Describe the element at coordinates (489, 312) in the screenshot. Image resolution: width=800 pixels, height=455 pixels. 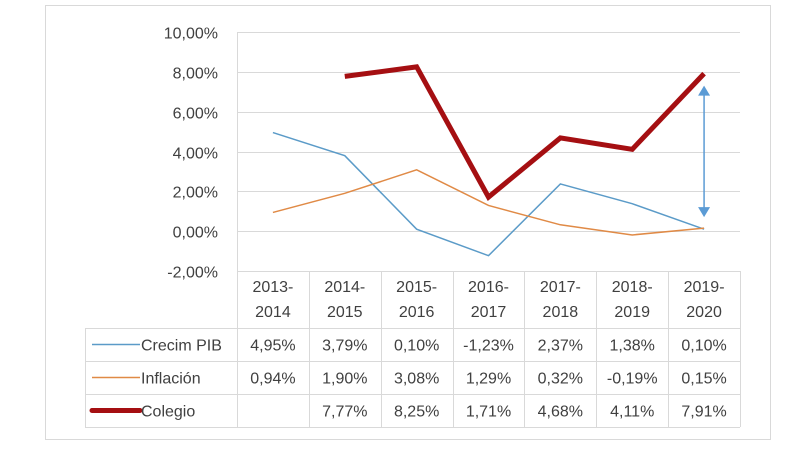
I see `x-category-label: 2017` at that location.